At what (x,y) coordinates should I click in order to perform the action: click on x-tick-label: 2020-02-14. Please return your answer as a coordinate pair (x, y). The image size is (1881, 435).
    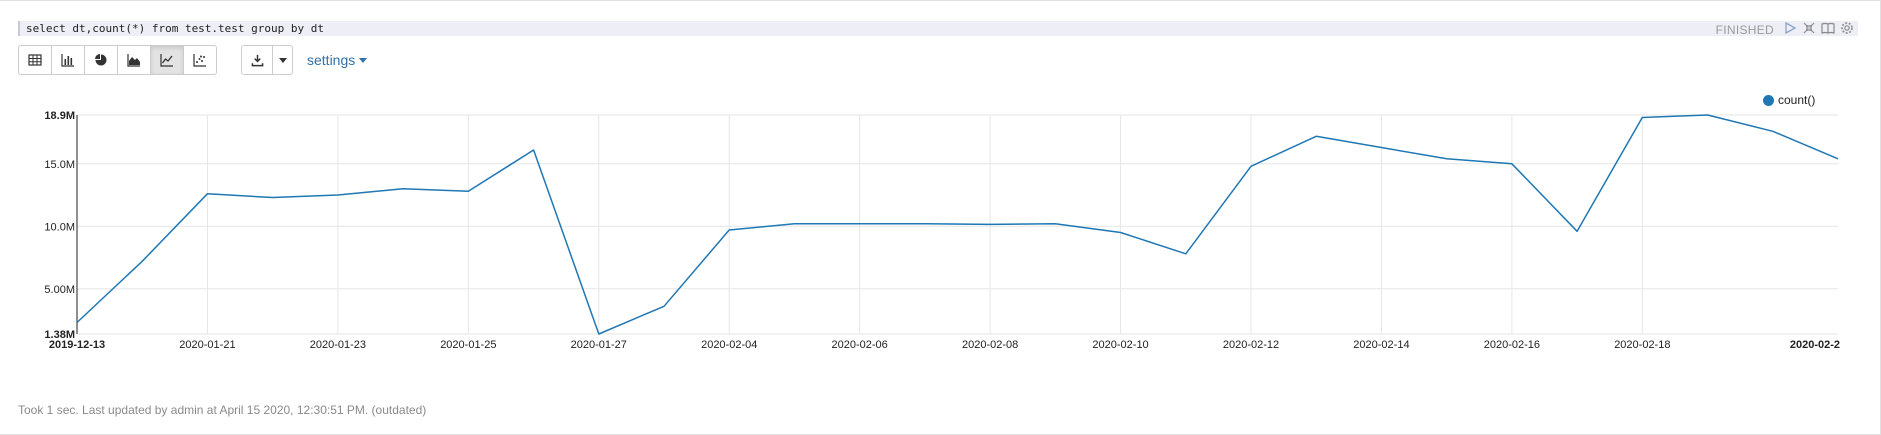
    Looking at the image, I should click on (1381, 345).